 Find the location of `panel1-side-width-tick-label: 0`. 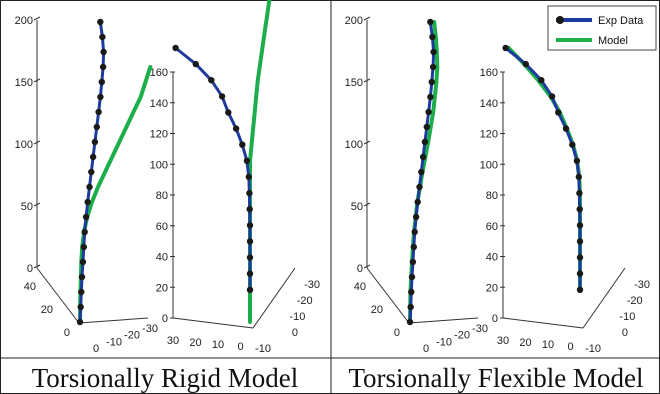

panel1-side-width-tick-label: 0 is located at coordinates (426, 349).